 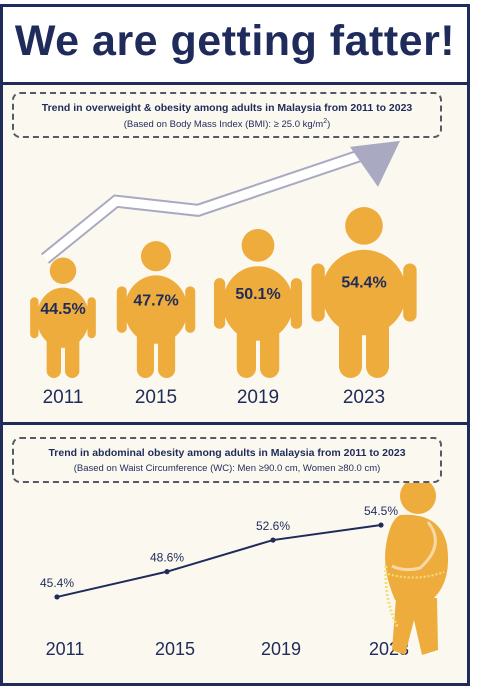 I want to click on title-band: We are getting fatter!, so click(x=235, y=46).